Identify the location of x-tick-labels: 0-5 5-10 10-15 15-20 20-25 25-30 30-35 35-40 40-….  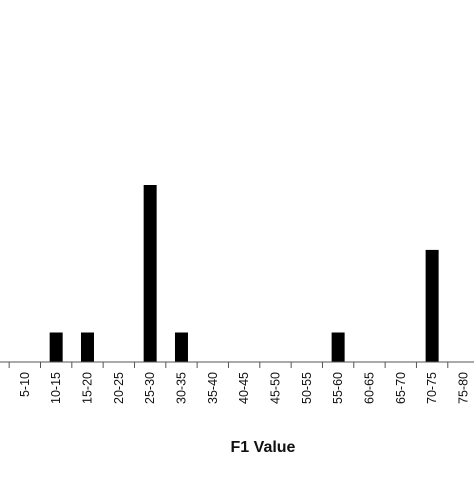
(235, 388).